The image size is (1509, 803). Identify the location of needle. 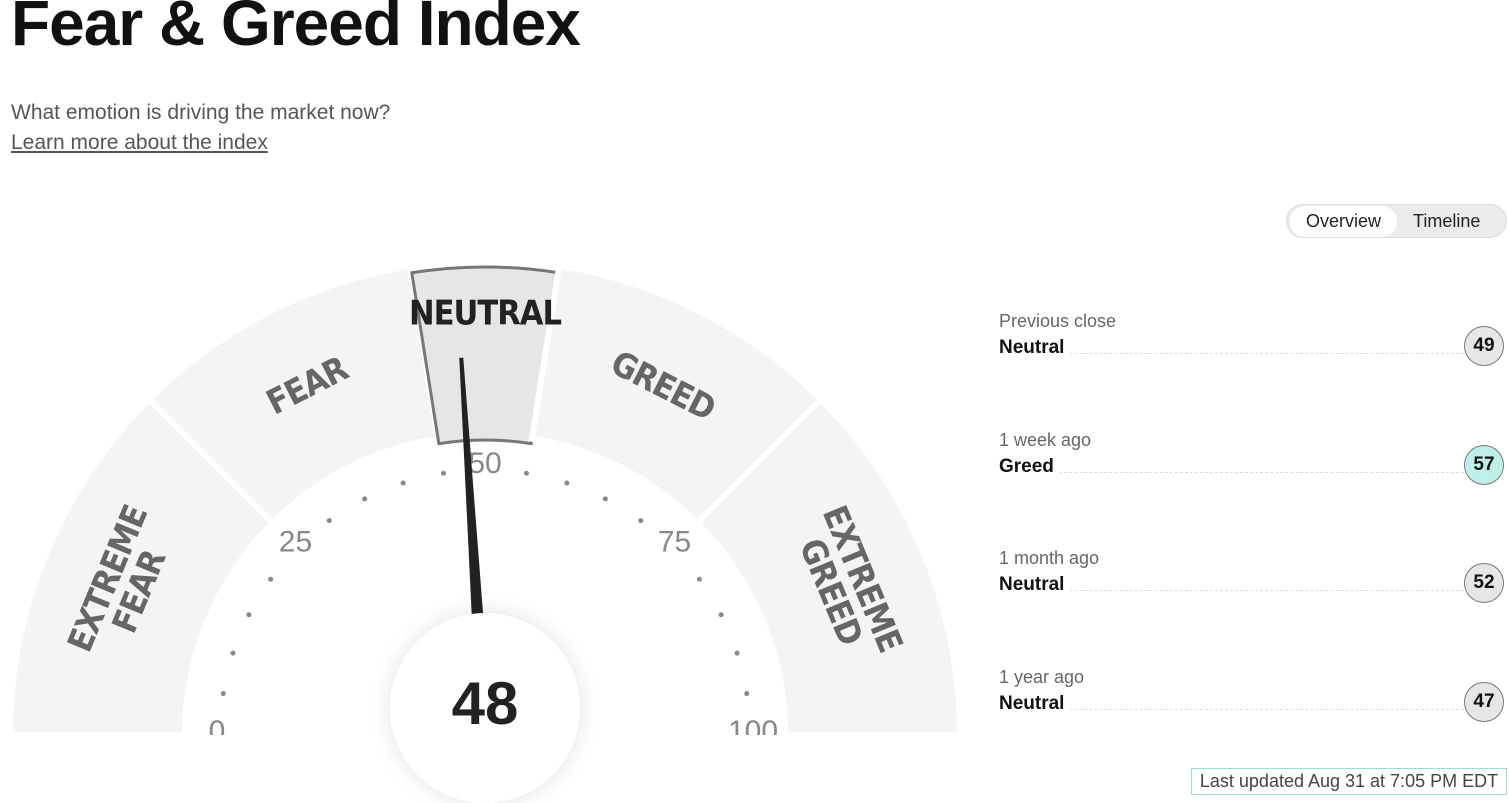
(472, 496).